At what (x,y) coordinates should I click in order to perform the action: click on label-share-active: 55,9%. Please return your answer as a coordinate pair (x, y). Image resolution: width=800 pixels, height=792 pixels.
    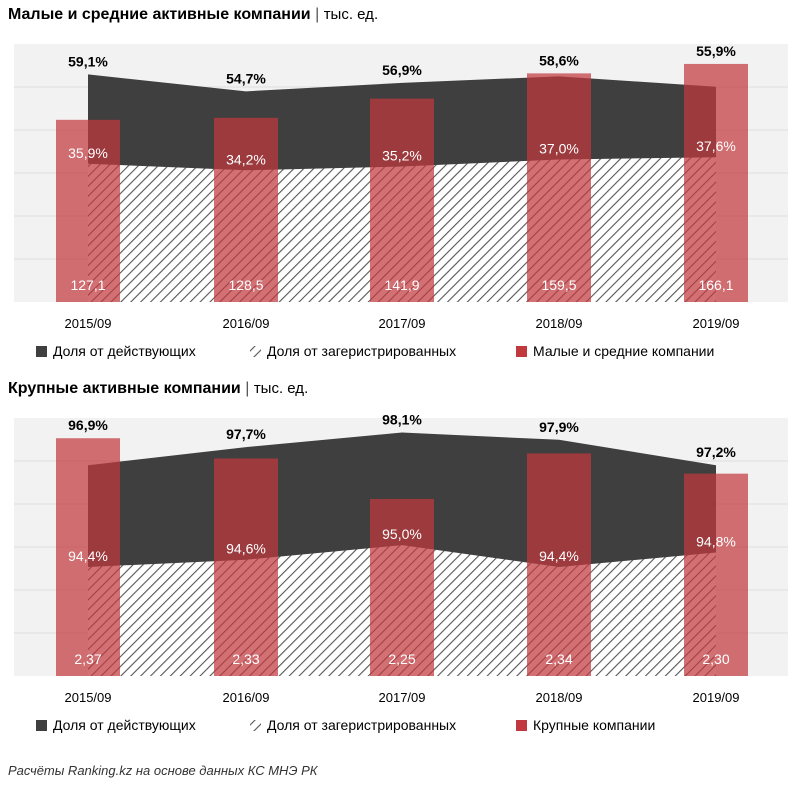
    Looking at the image, I should click on (716, 51).